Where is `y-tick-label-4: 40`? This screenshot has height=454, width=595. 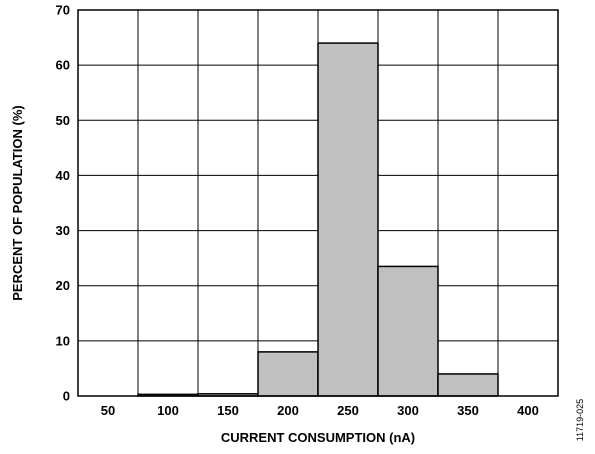 y-tick-label-4: 40 is located at coordinates (63, 175).